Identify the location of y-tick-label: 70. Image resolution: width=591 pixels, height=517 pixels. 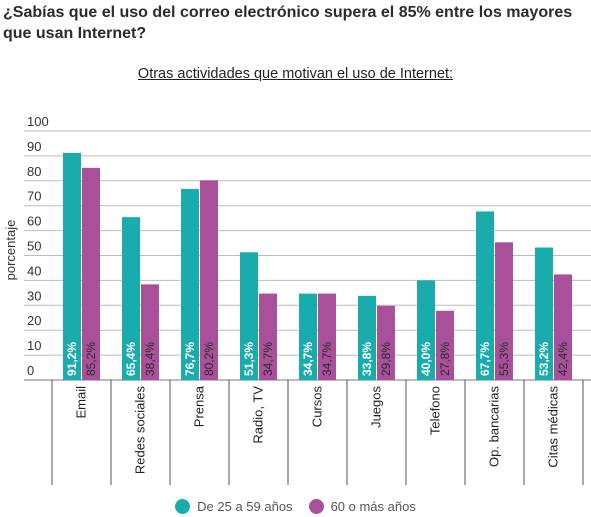
(34, 196).